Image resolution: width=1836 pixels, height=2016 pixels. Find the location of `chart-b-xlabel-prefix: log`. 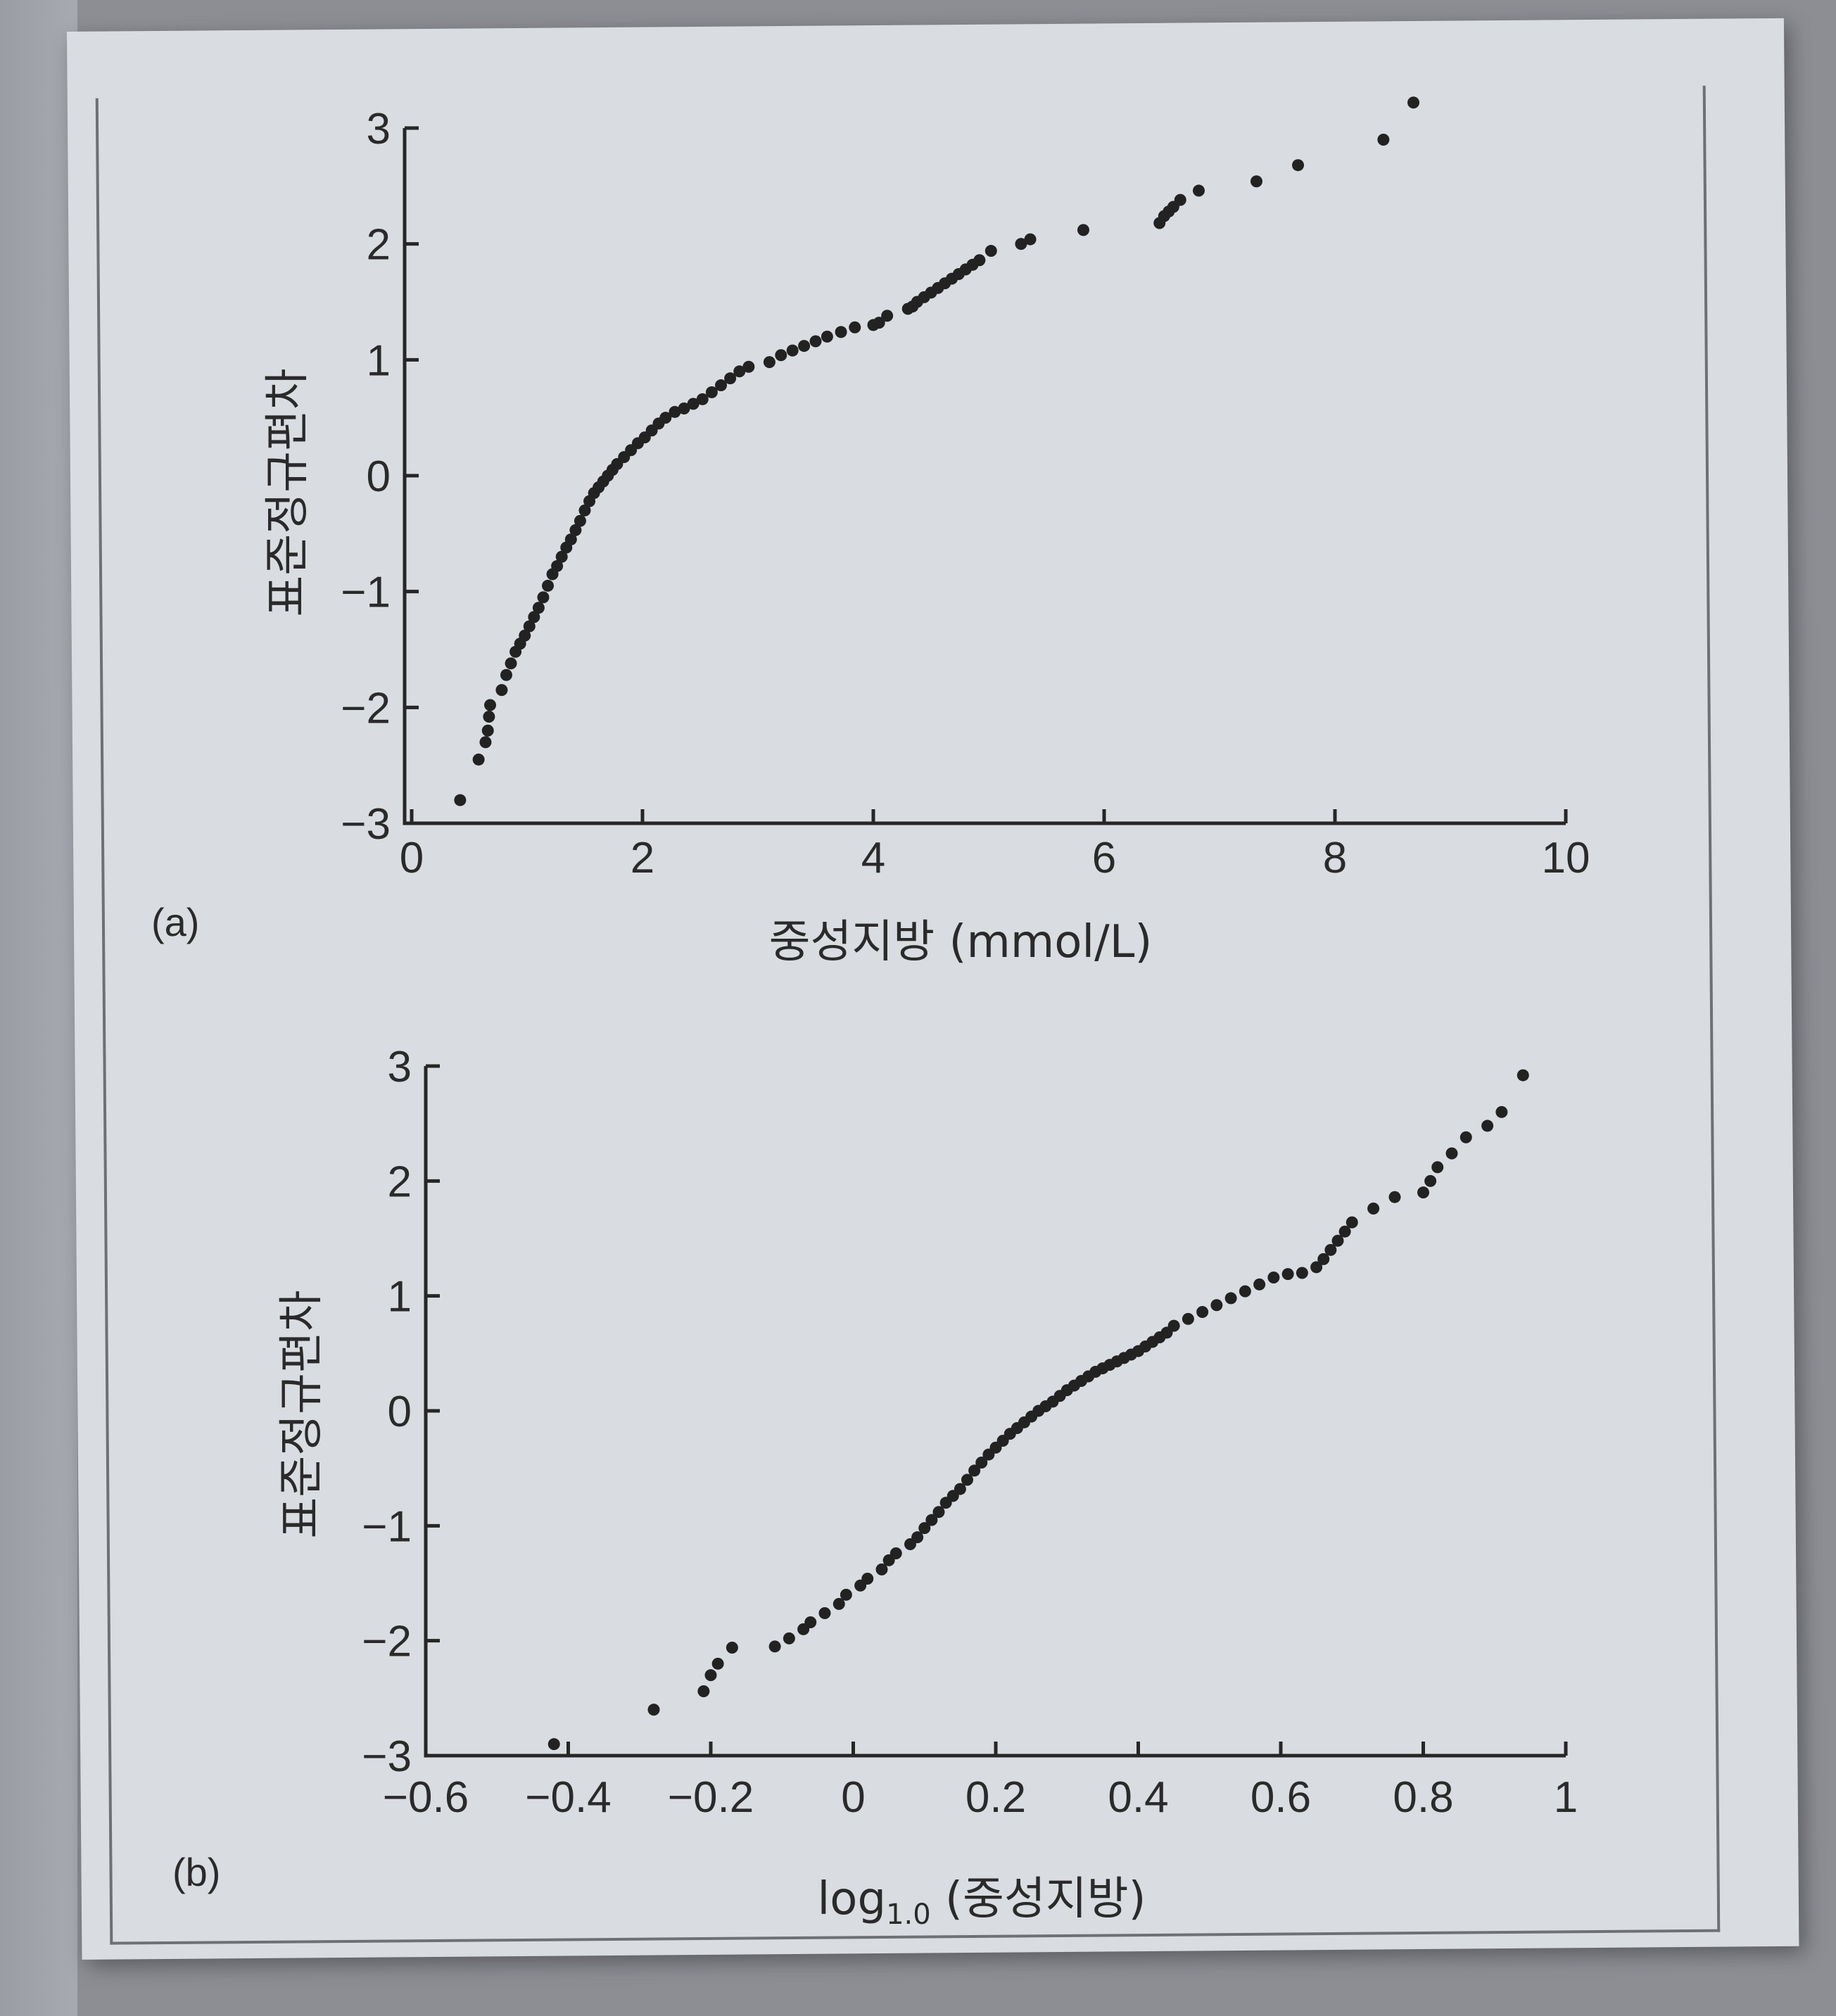

chart-b-xlabel-prefix: log is located at coordinates (852, 1899).